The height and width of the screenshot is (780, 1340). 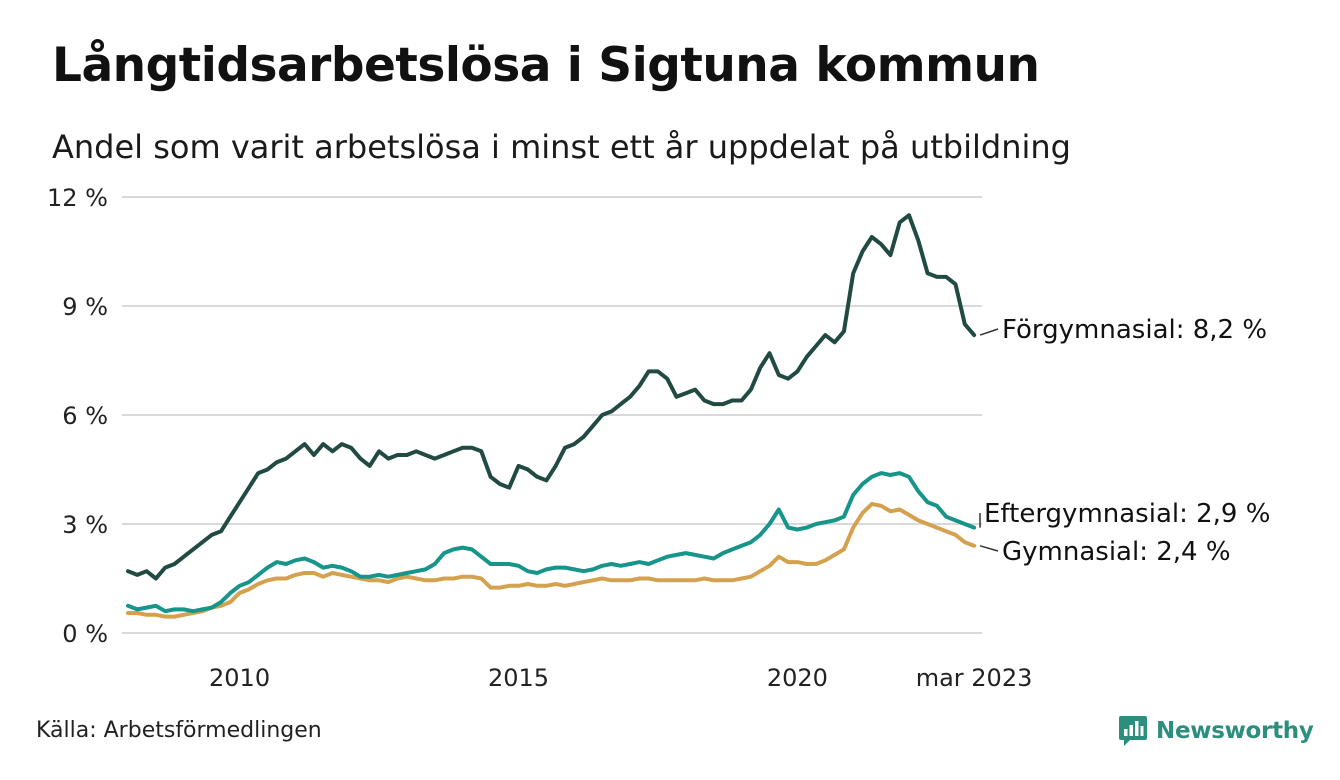 What do you see at coordinates (179, 730) in the screenshot?
I see `source-note: Källa: Arbetsförmedlingen` at bounding box center [179, 730].